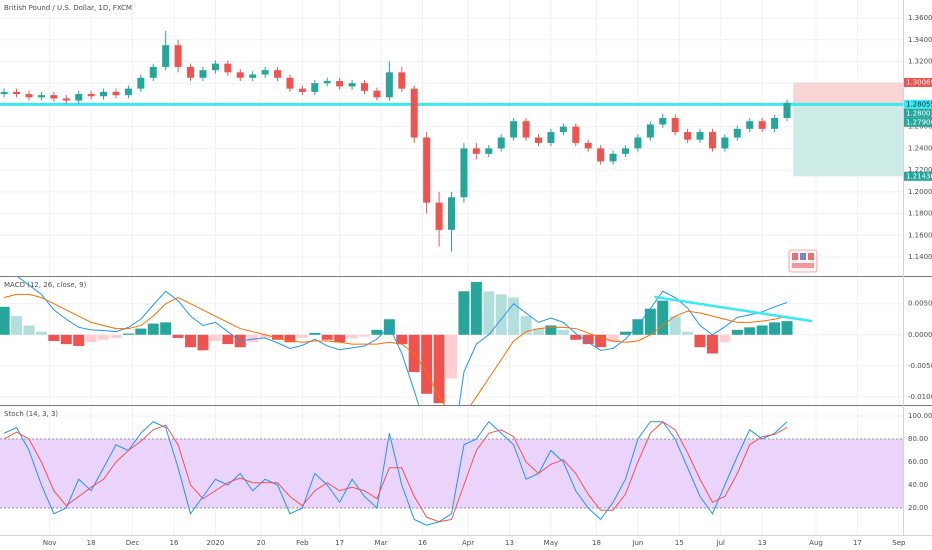 Image resolution: width=932 pixels, height=550 pixels. Describe the element at coordinates (31, 414) in the screenshot. I see `stoch-title: Stoch (14, 3, 3)` at that location.